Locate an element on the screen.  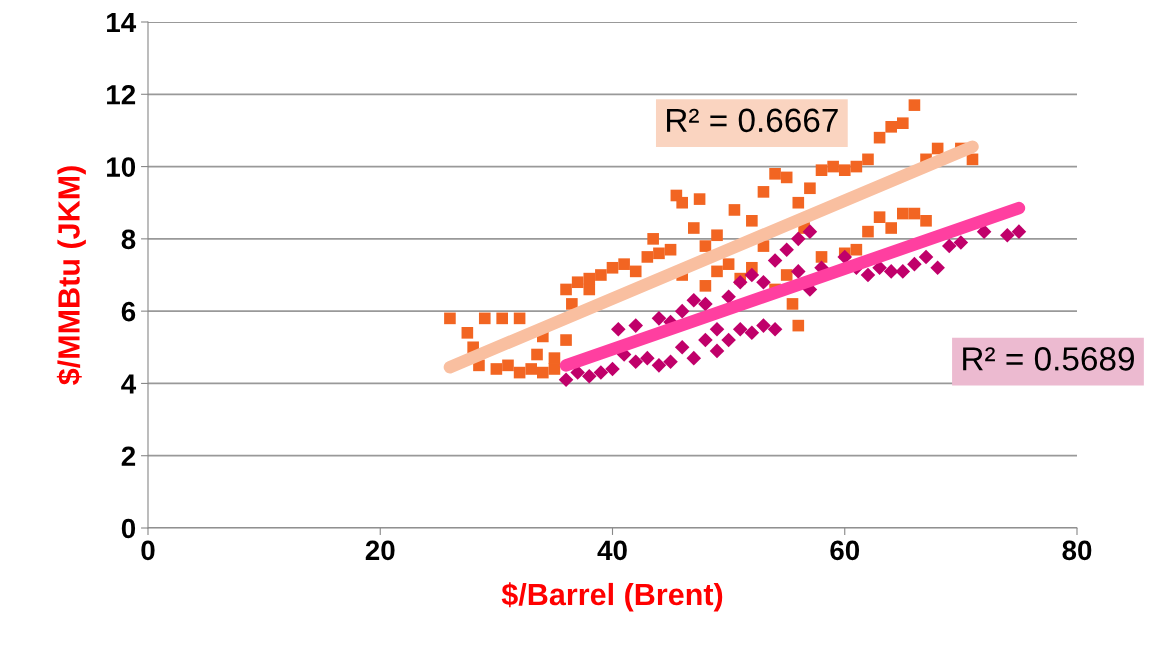
y-tick-label: 0 is located at coordinates (128, 528).